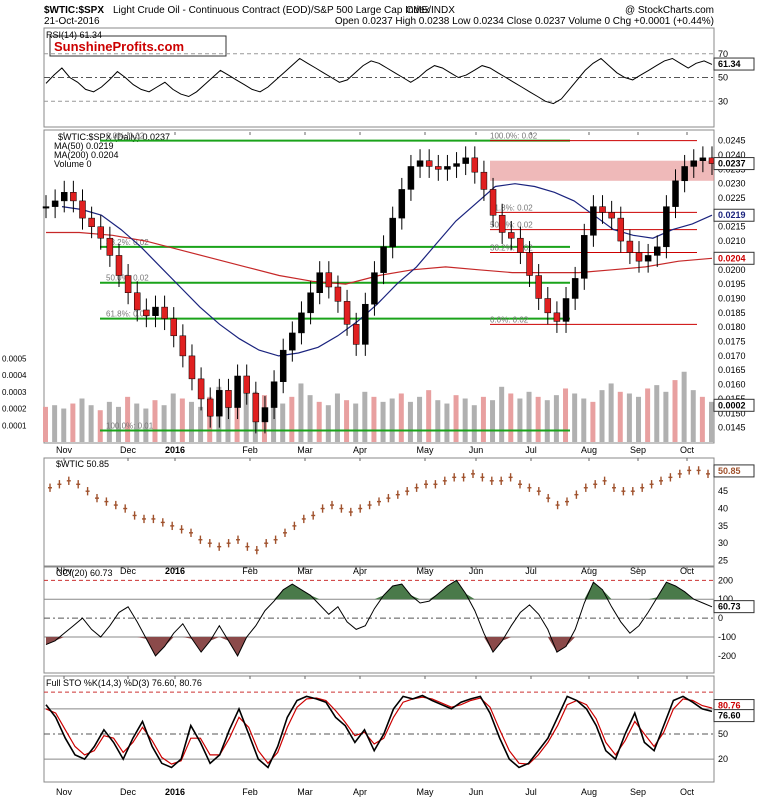 Image resolution: width=758 pixels, height=800 pixels. I want to click on sto-k-line, so click(379, 731).